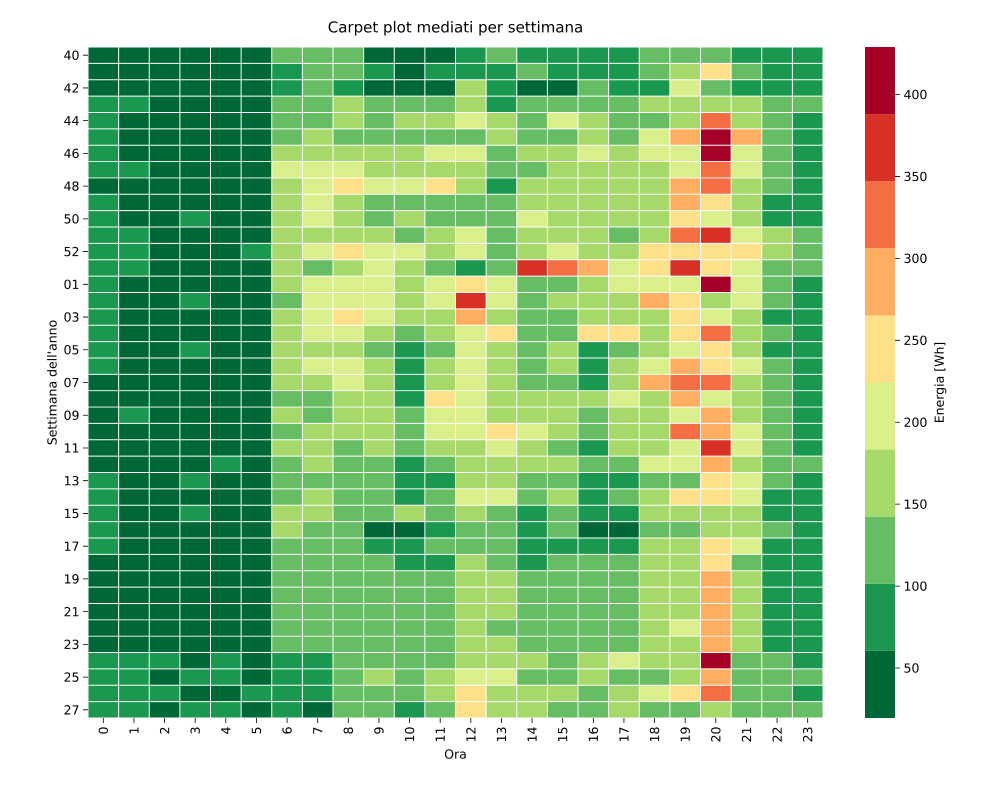  What do you see at coordinates (440, 735) in the screenshot?
I see `x-tick-label: 11` at bounding box center [440, 735].